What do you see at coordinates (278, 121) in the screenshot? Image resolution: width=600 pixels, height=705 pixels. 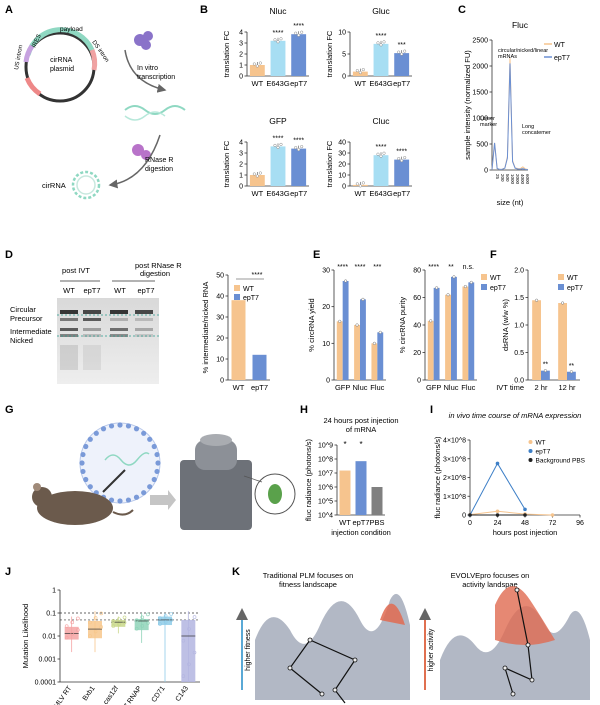 I see `chart-title: GFP` at bounding box center [278, 121].